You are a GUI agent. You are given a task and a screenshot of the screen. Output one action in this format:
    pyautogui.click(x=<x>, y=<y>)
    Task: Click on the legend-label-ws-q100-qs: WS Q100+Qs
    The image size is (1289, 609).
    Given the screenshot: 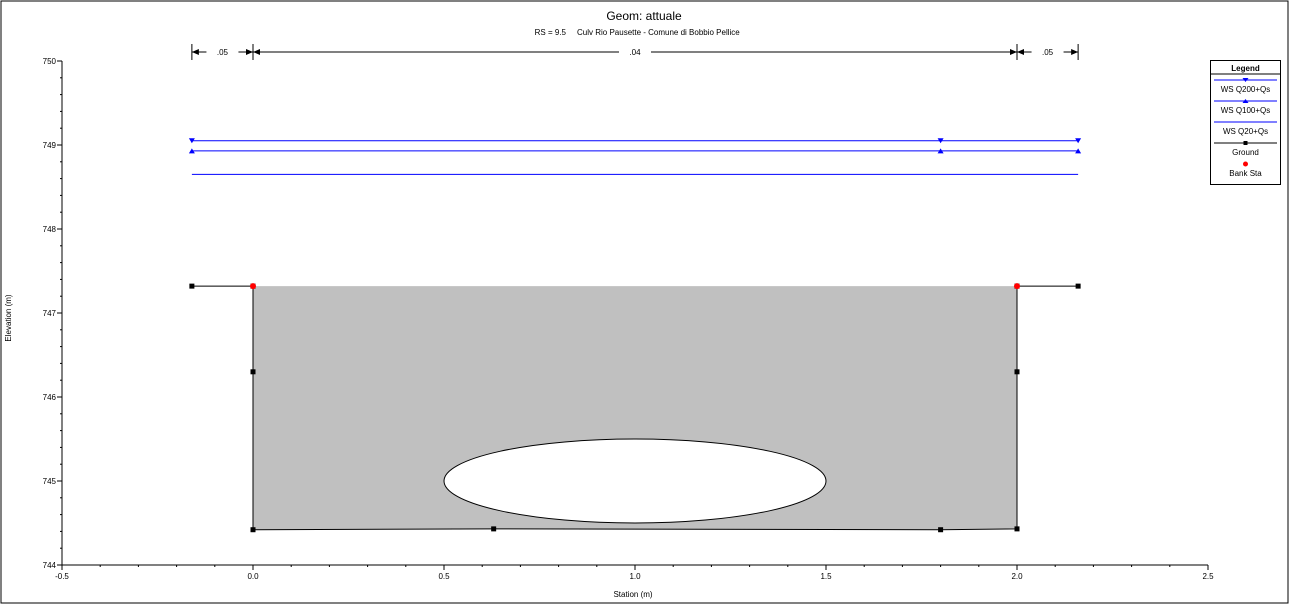 What is the action you would take?
    pyautogui.click(x=1246, y=110)
    